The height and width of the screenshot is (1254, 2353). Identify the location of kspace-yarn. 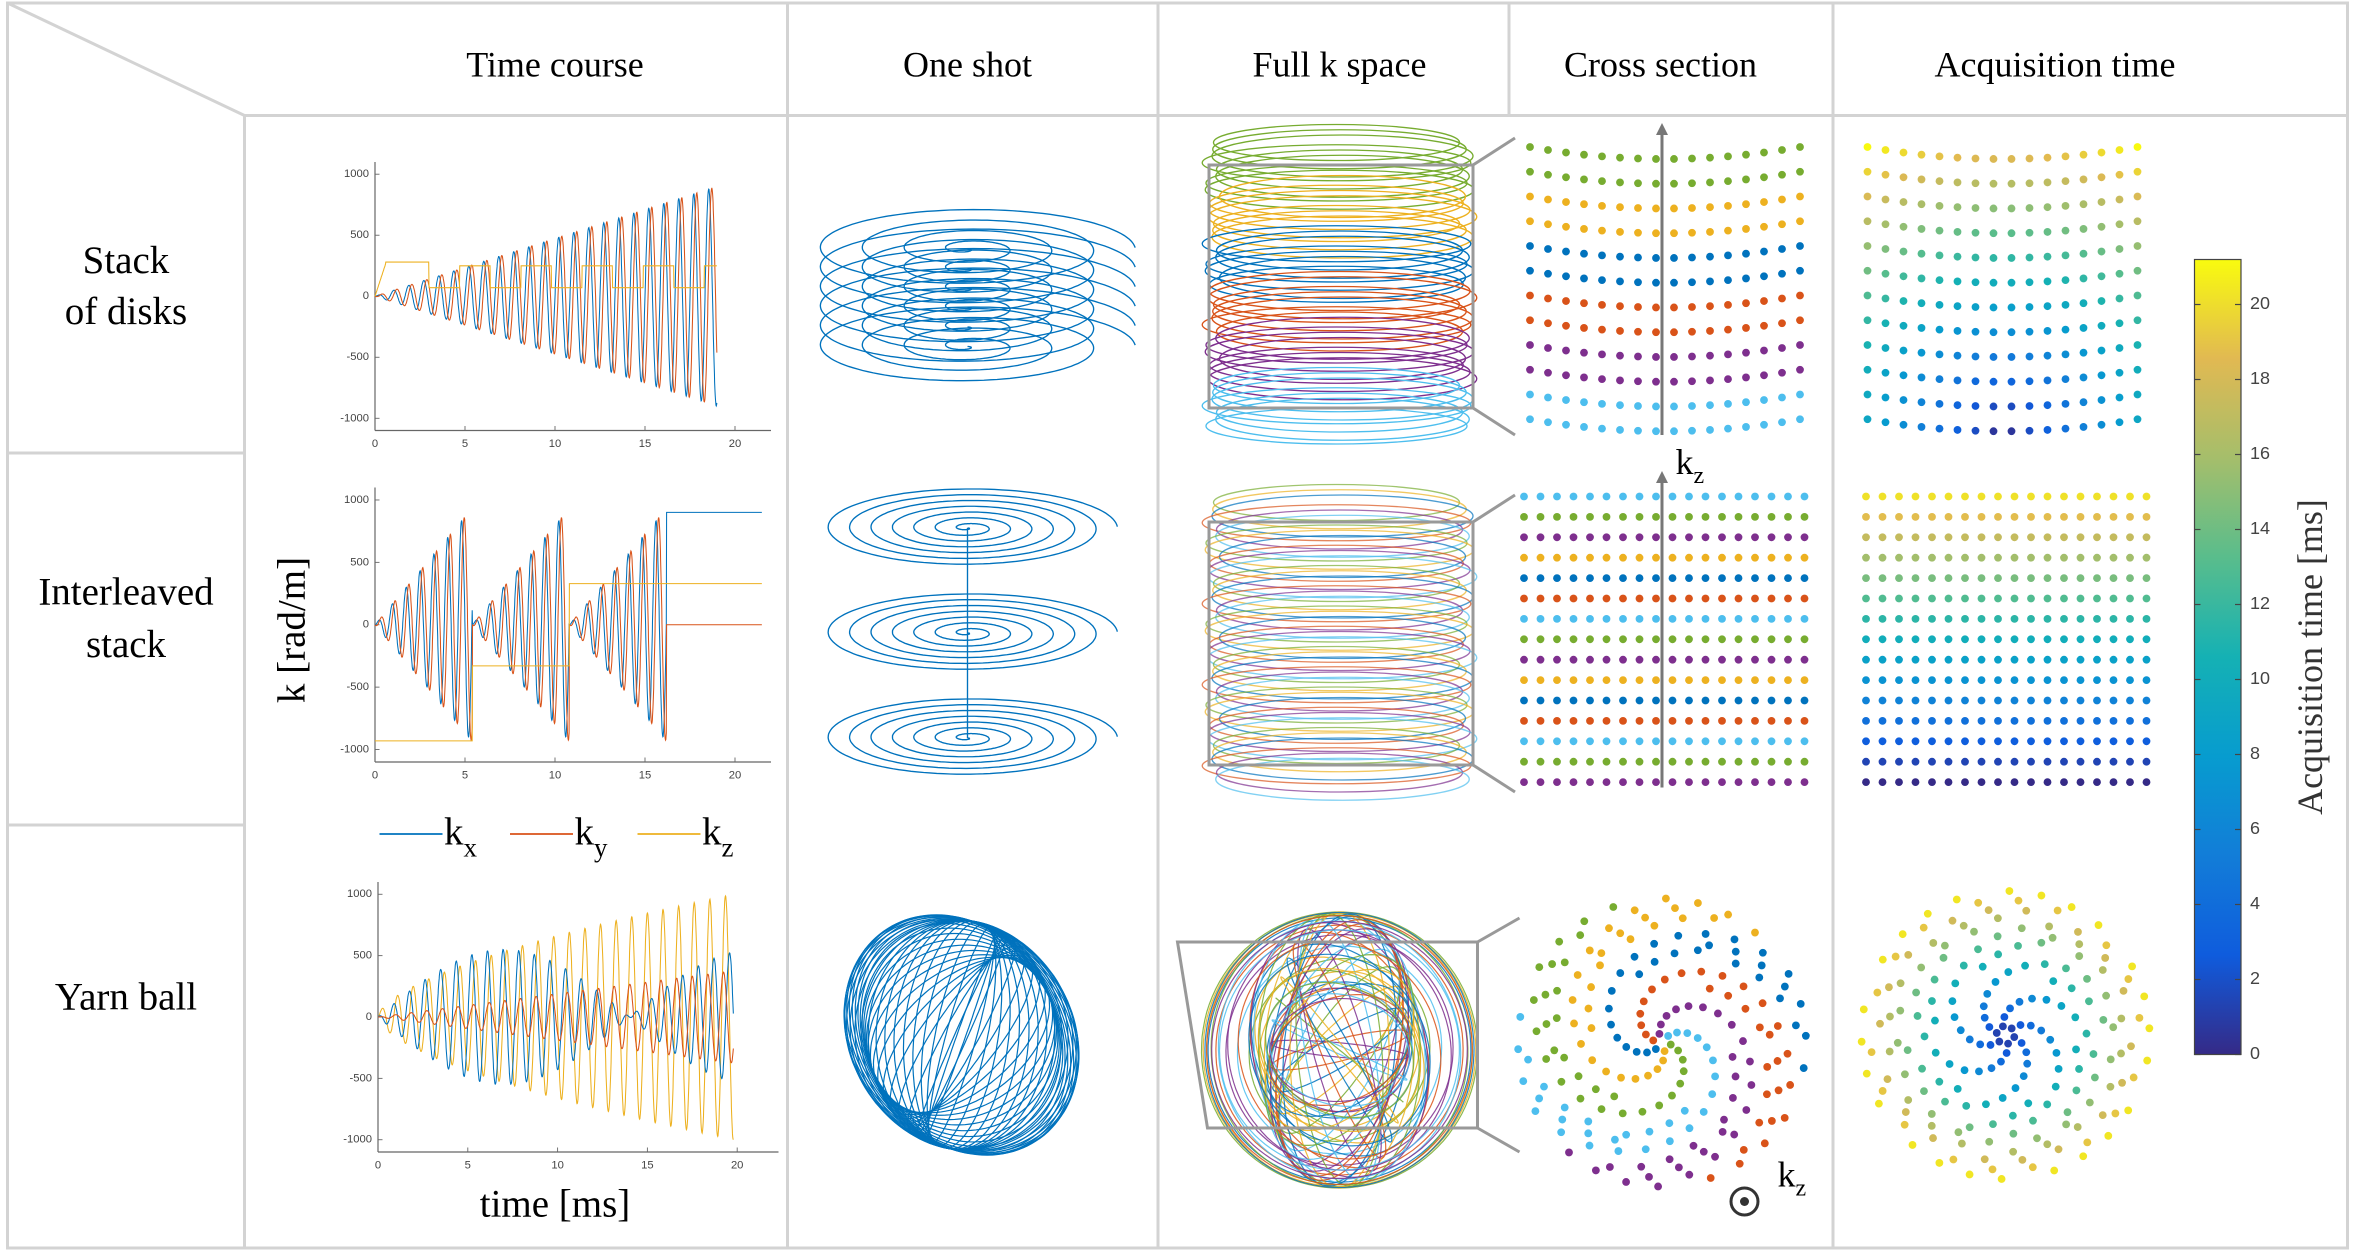
(1339, 1049).